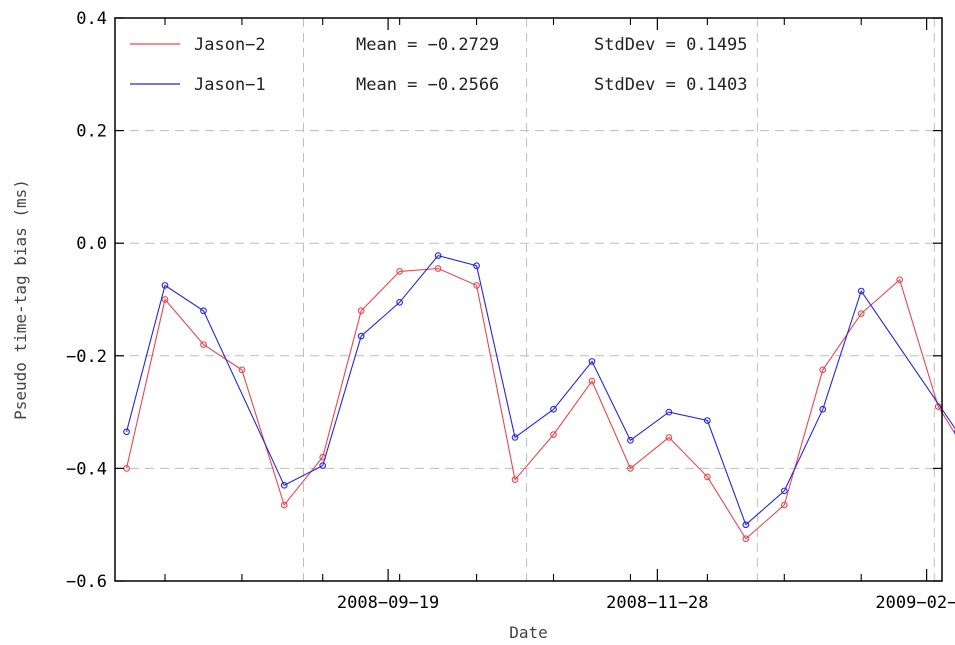  I want to click on y-tick-label: 0.2, so click(91, 132).